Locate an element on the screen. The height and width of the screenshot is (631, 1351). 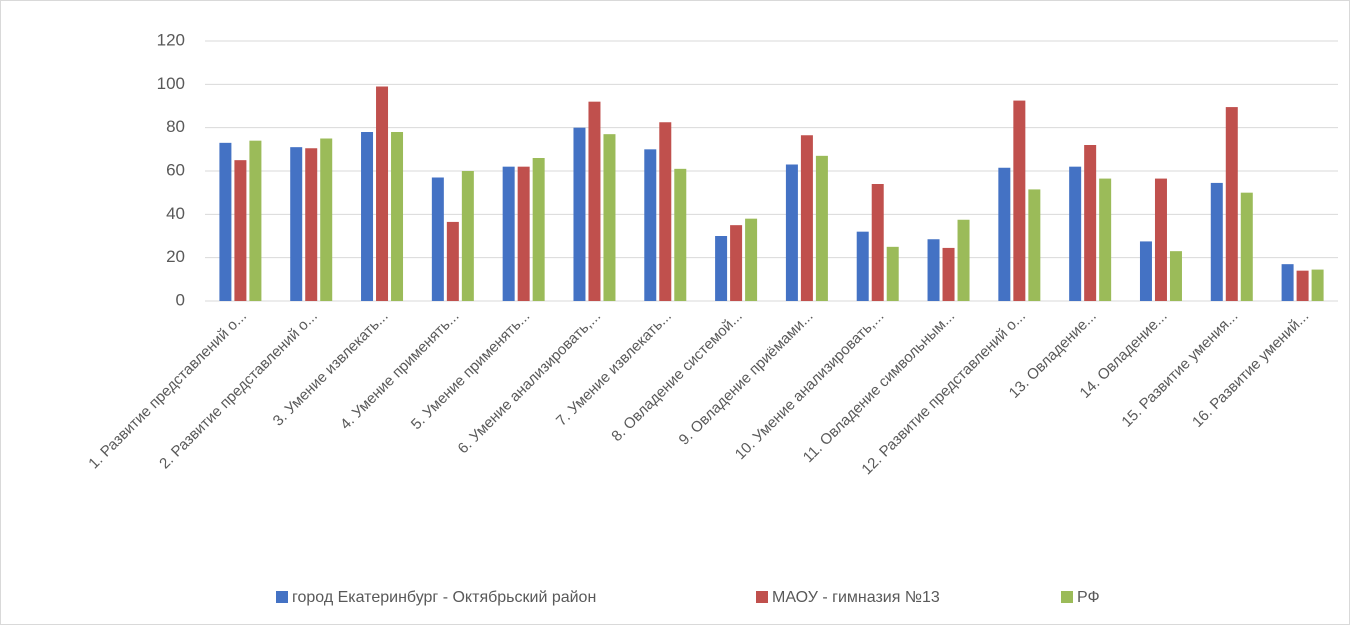
legend-label: МАОУ - гимназия №13 is located at coordinates (856, 597).